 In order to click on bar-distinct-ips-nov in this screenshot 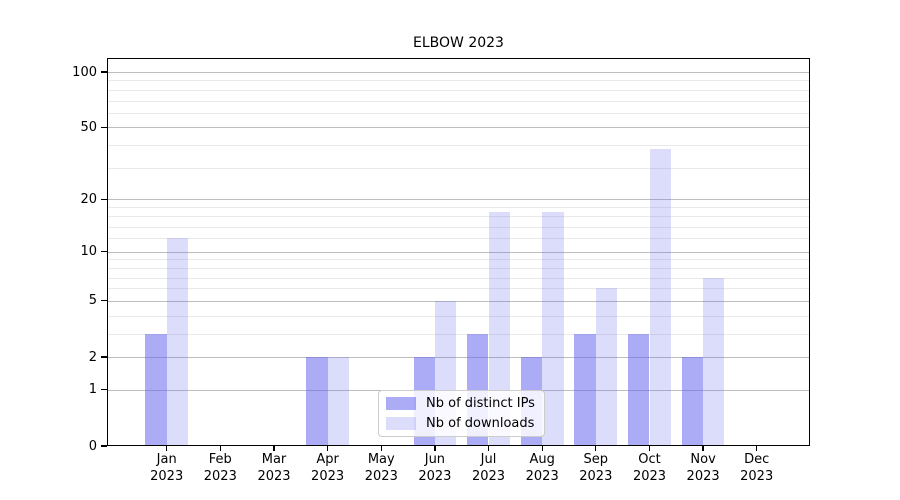, I will do `click(692, 401)`.